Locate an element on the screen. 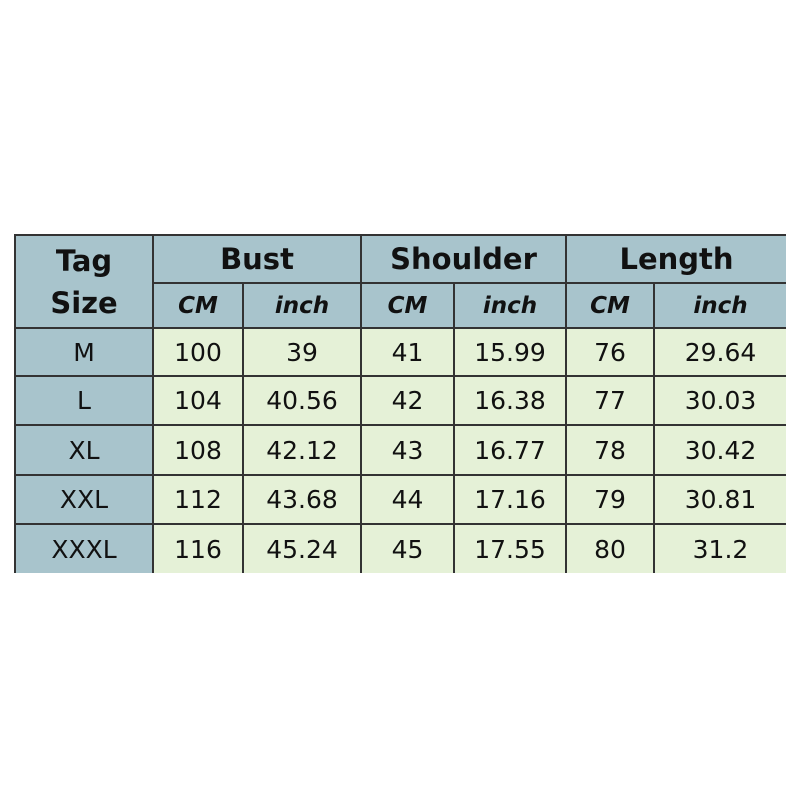 Image resolution: width=800 pixels, height=800 pixels. value-text: 41 is located at coordinates (407, 352).